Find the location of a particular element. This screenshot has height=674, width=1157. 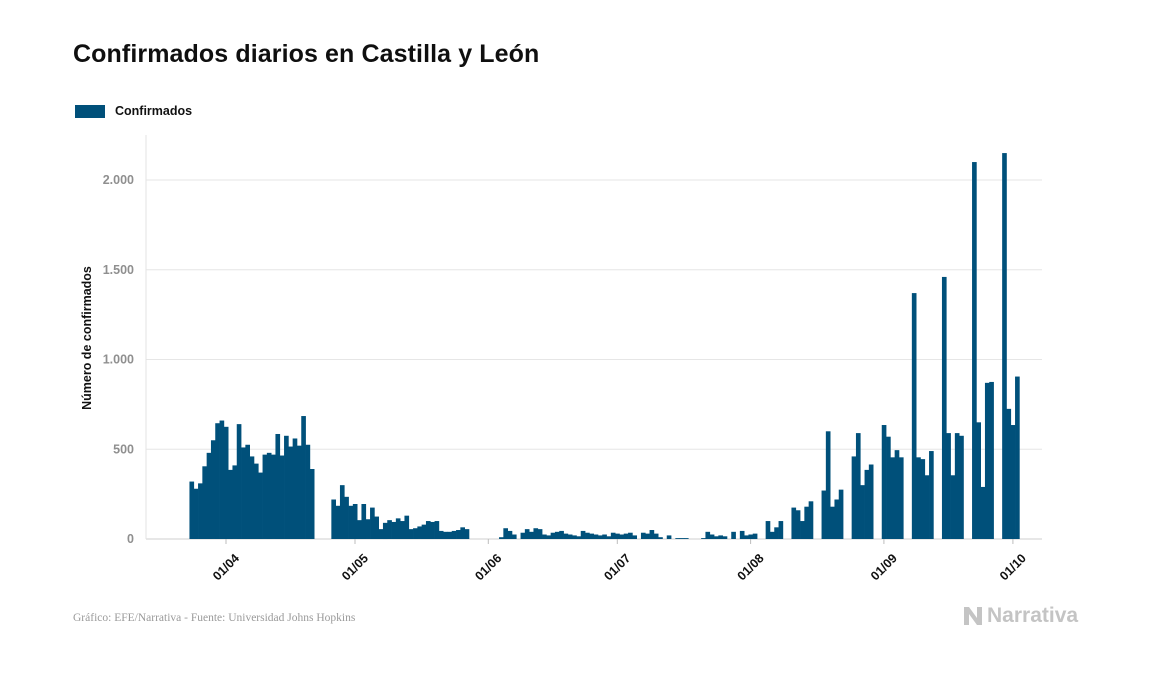

legend-label: Confirmados is located at coordinates (154, 111).